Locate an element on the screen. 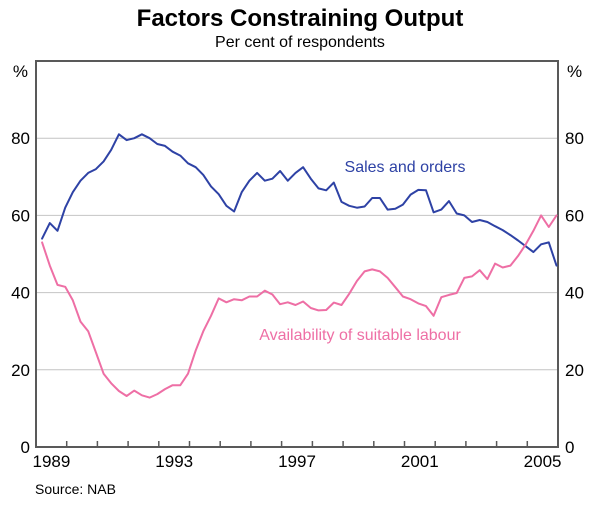 The height and width of the screenshot is (507, 600). x-tick-label: 1997 is located at coordinates (297, 461).